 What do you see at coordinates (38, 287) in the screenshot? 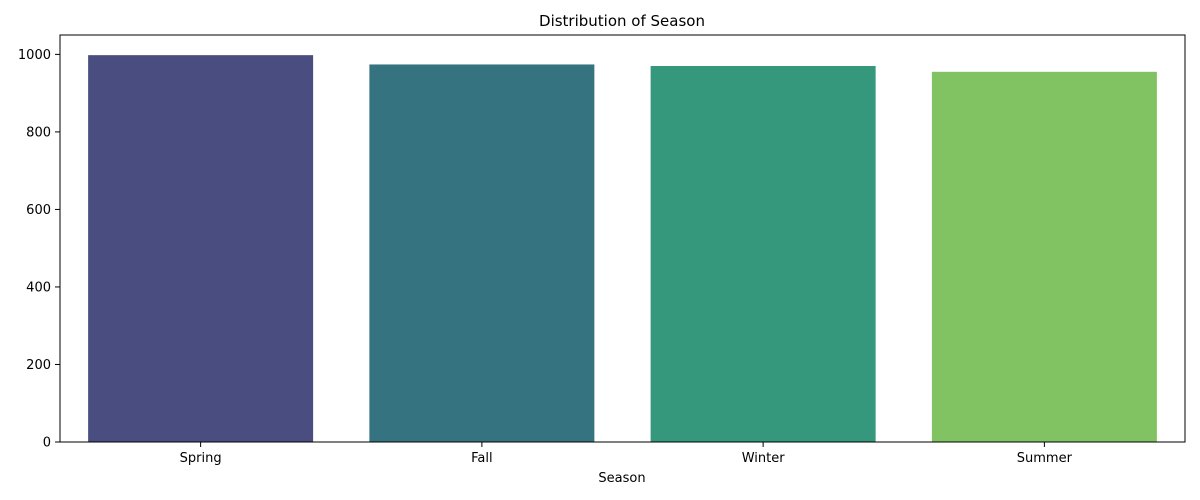
I see `y-tick-label: 400` at bounding box center [38, 287].